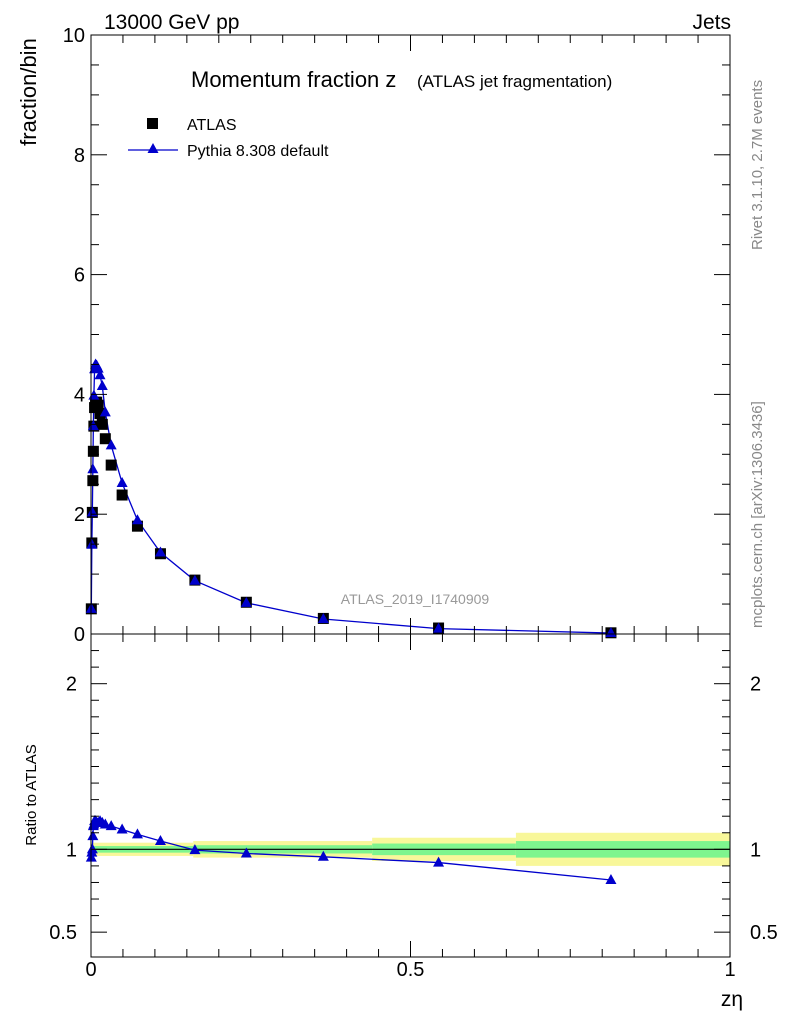 This screenshot has width=786, height=1024. What do you see at coordinates (31, 794) in the screenshot?
I see `ratio-y-axis-label: Ratio to ATLAS` at bounding box center [31, 794].